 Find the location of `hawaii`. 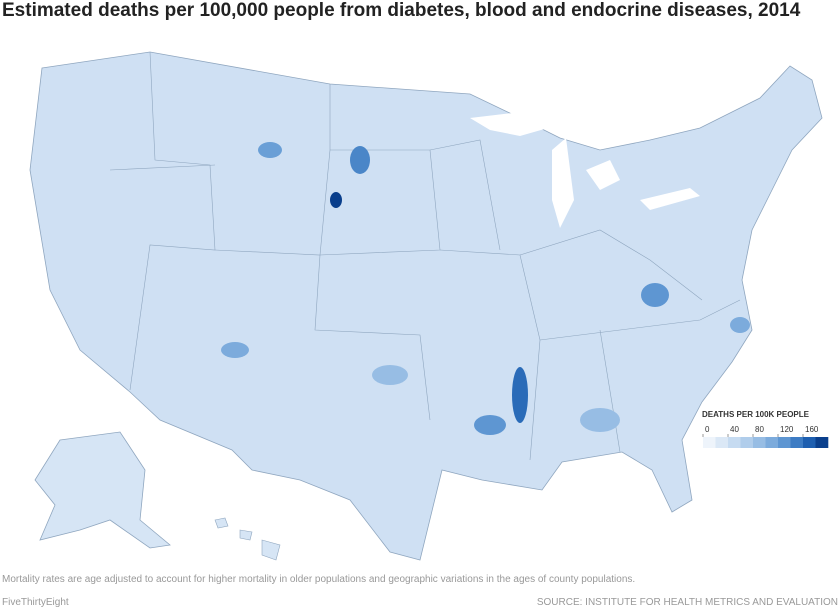

hawaii is located at coordinates (247, 539).